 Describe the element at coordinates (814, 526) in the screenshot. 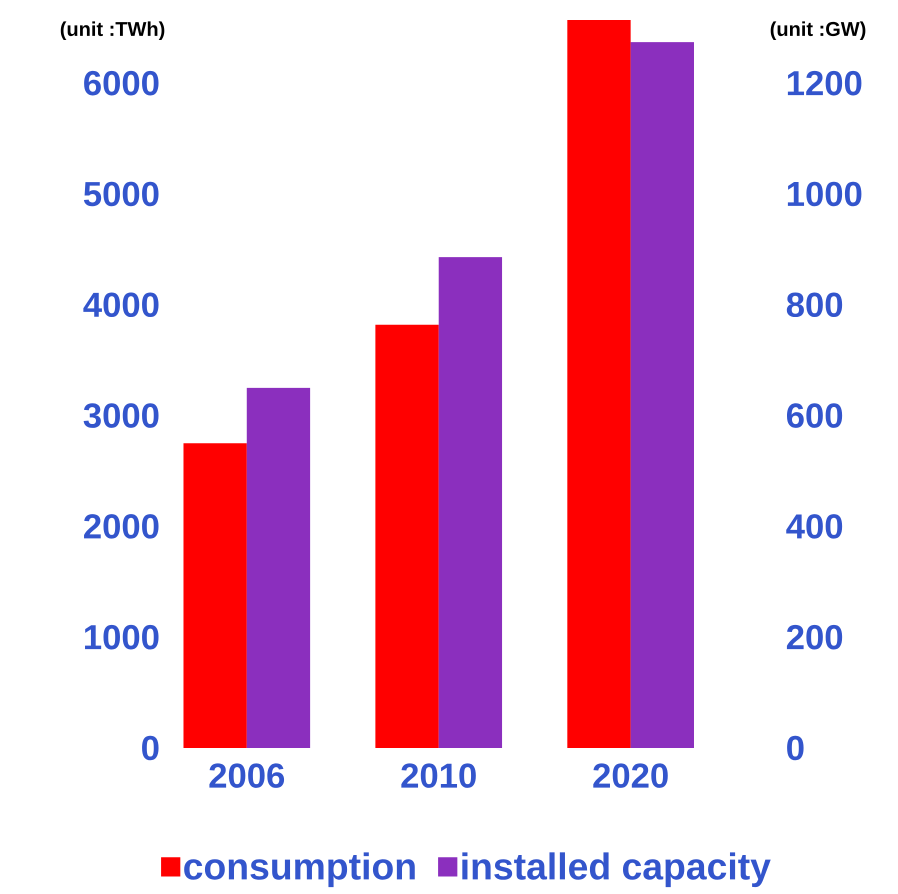

I see `y2-tick-label: 400` at that location.